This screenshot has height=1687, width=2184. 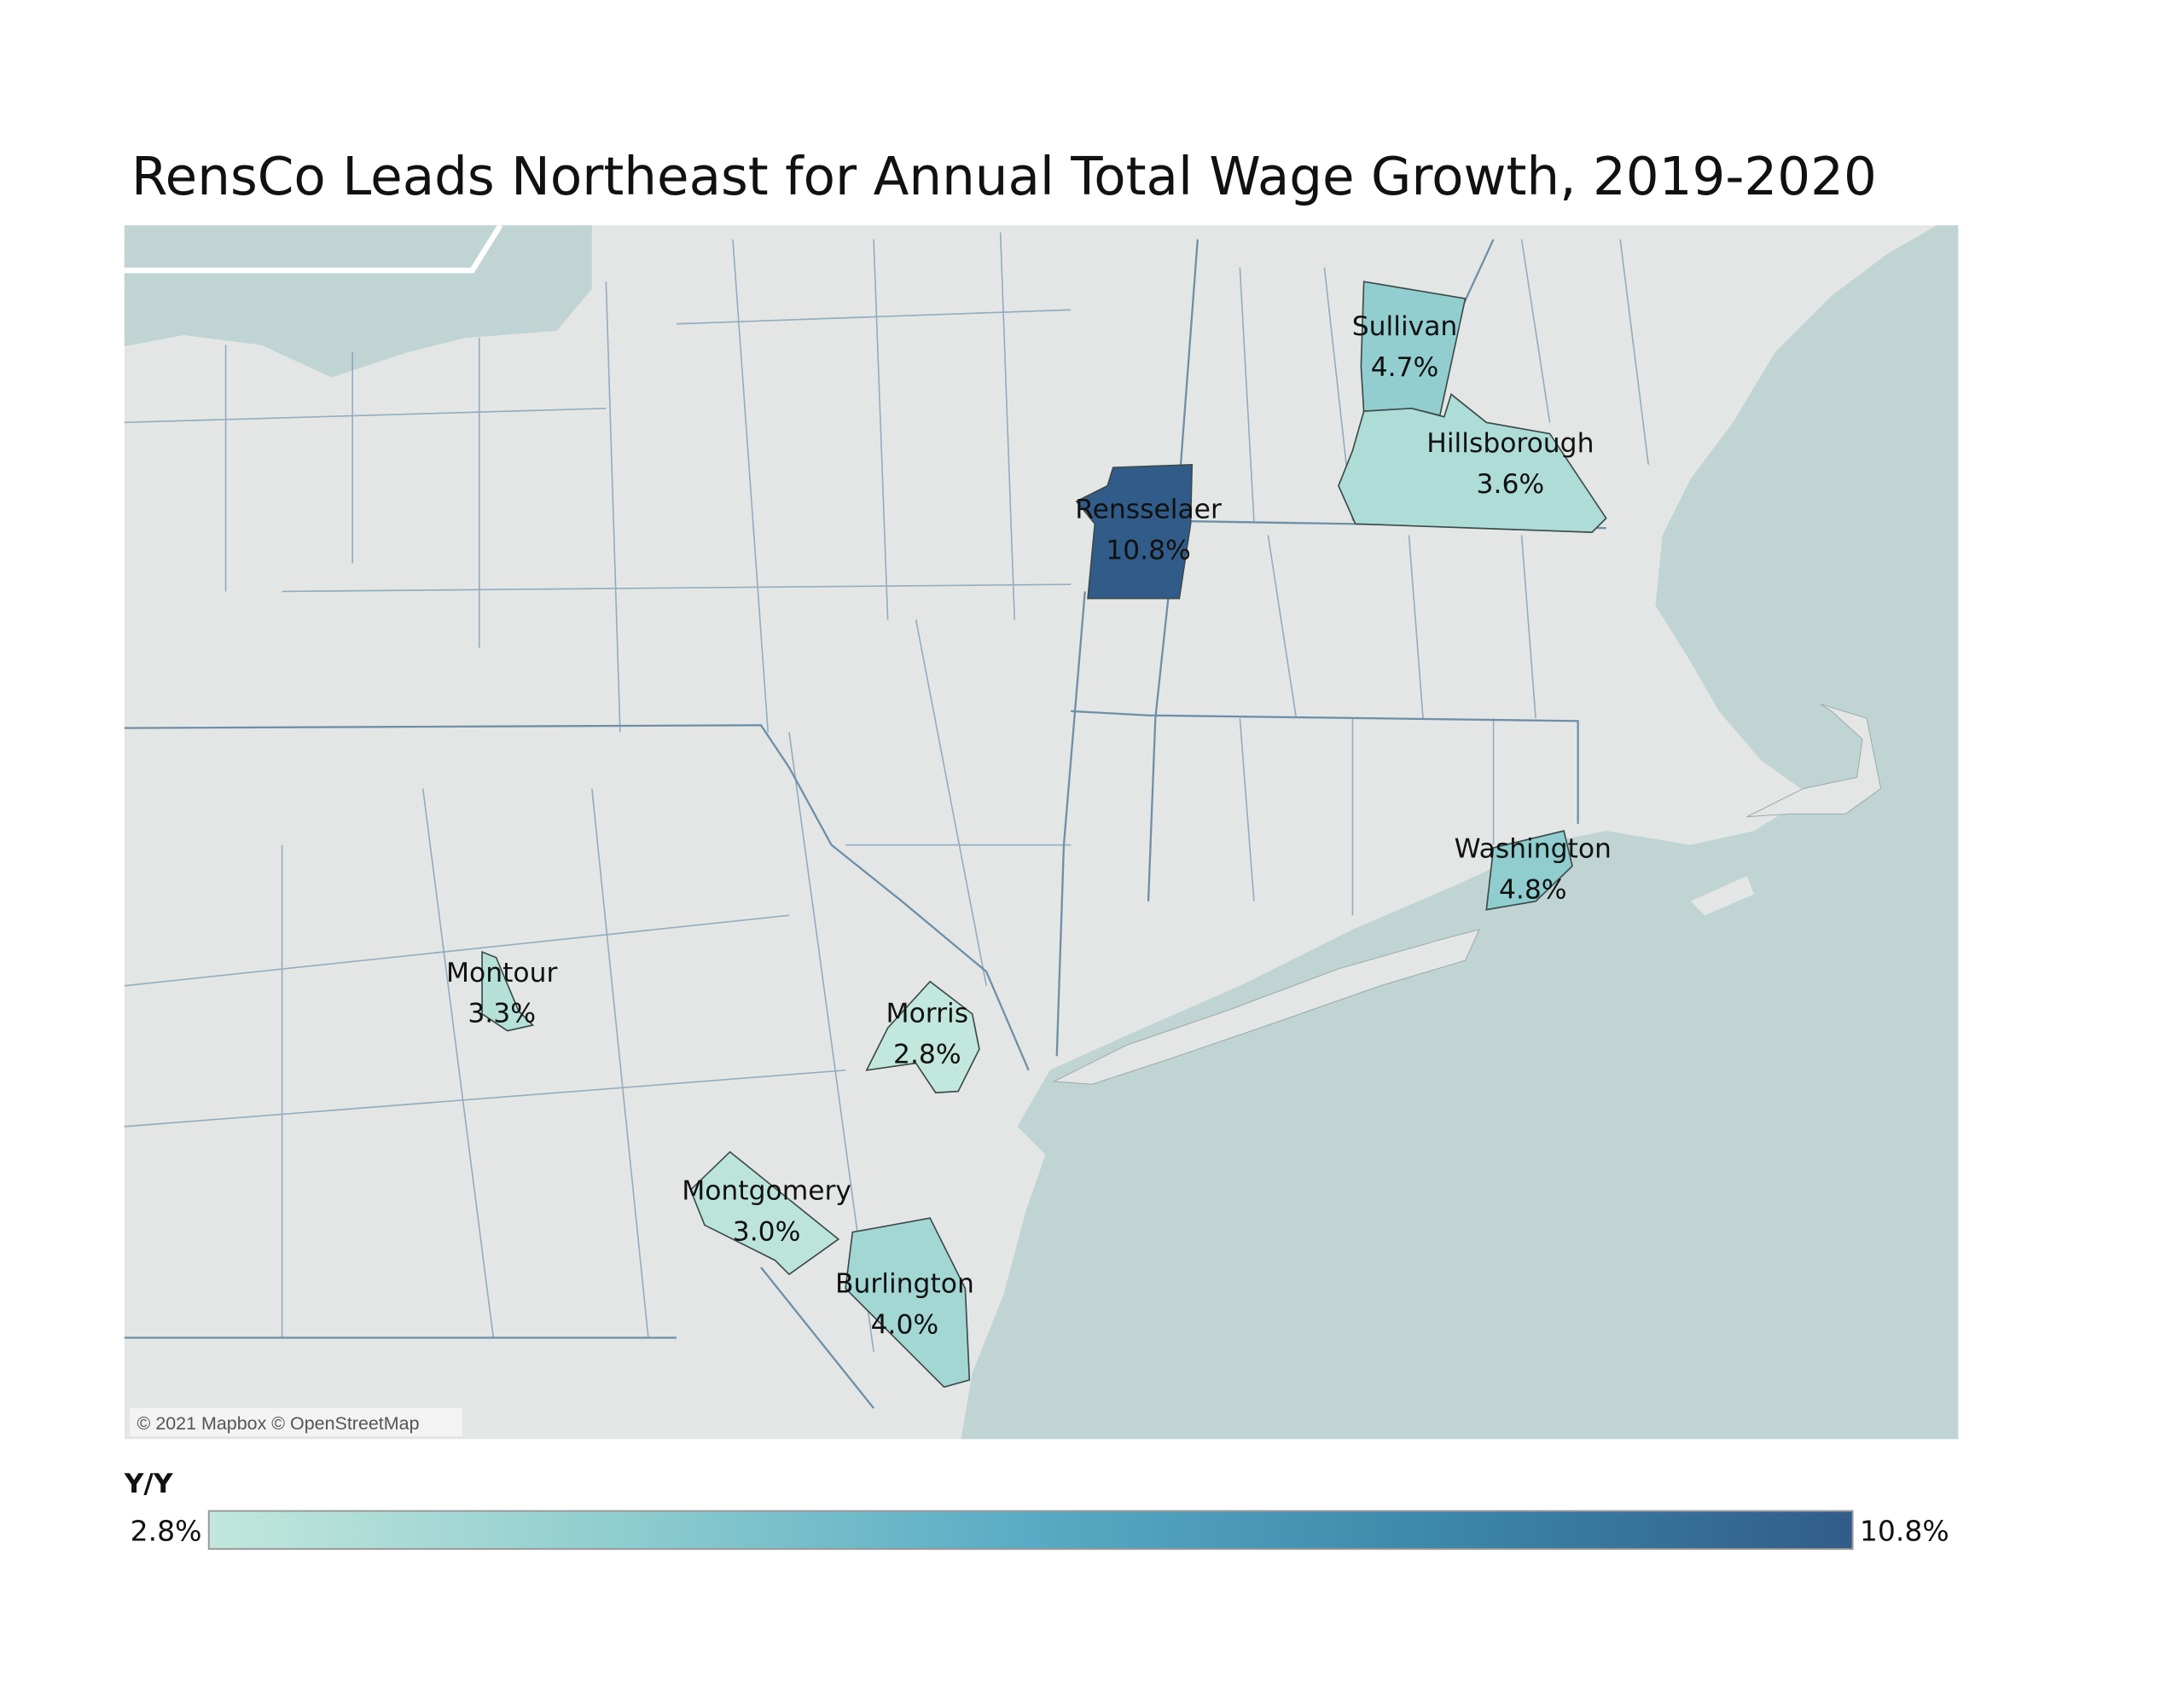 I want to click on county-name-burlington: Burlington, so click(x=904, y=1285).